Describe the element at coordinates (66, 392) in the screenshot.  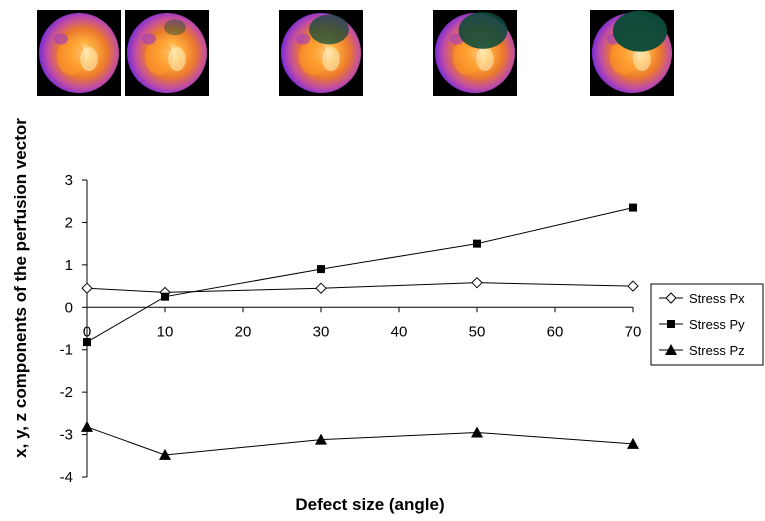
I see `y-tick-label: -2` at that location.